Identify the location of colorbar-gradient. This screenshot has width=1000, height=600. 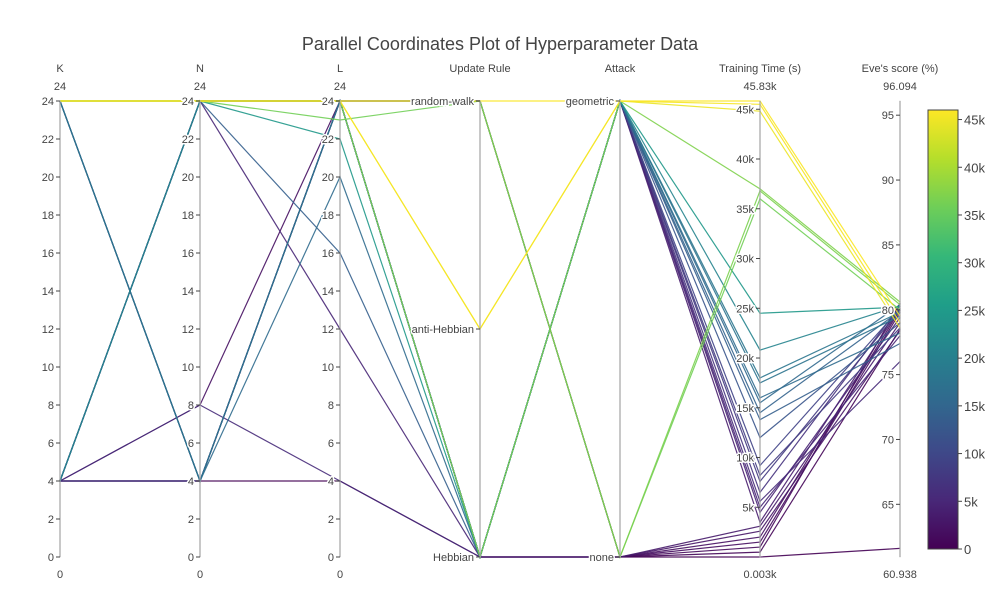
(943, 329).